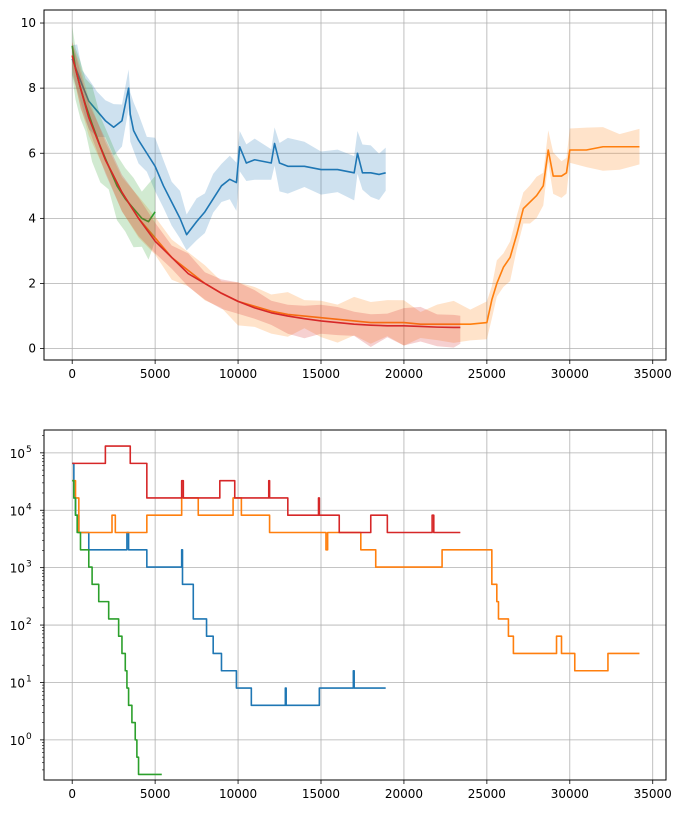  I want to click on y-tick-label: 8, so click(32, 88).